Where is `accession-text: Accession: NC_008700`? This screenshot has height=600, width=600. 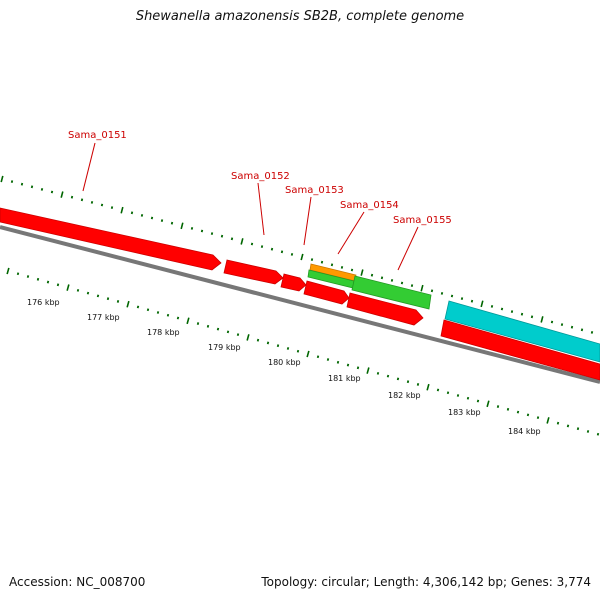
accession-text: Accession: NC_008700 is located at coordinates (77, 582).